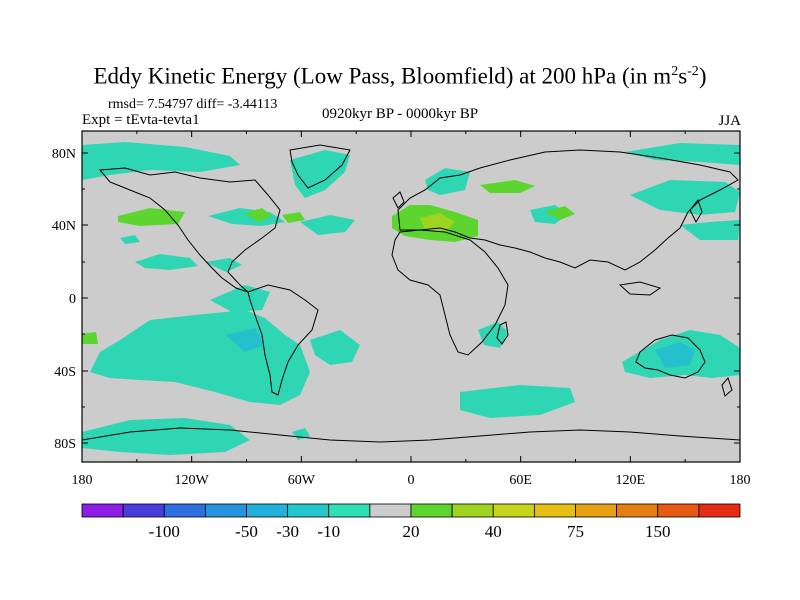 The image size is (800, 600). What do you see at coordinates (727, 387) in the screenshot?
I see `new-zealand-coast` at bounding box center [727, 387].